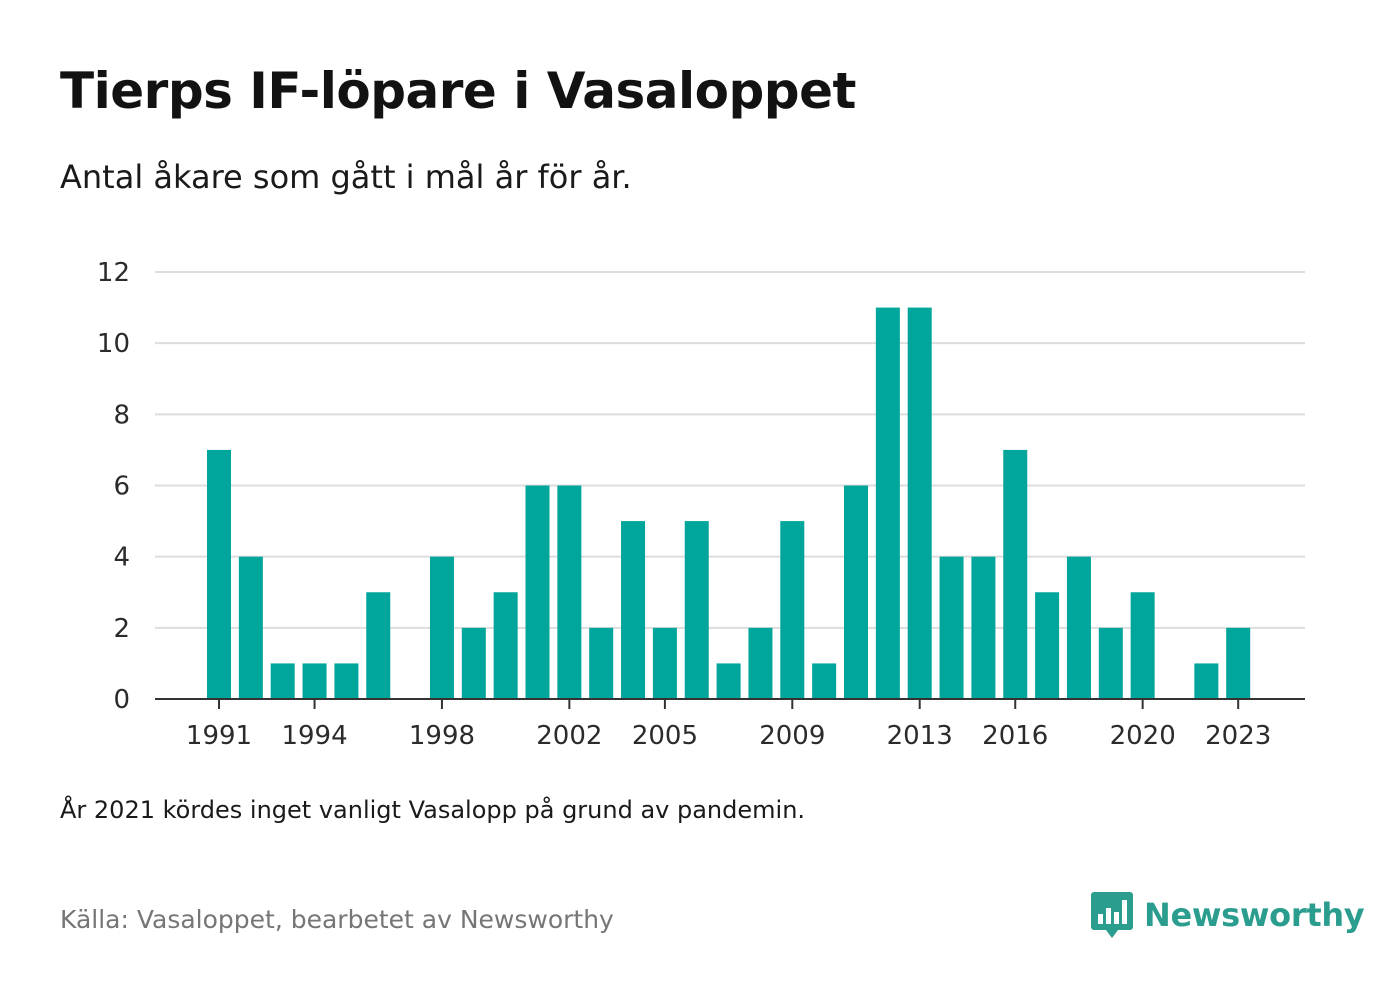 Image resolution: width=1400 pixels, height=1000 pixels. Describe the element at coordinates (121, 629) in the screenshot. I see `y-tick-label: 2` at that location.